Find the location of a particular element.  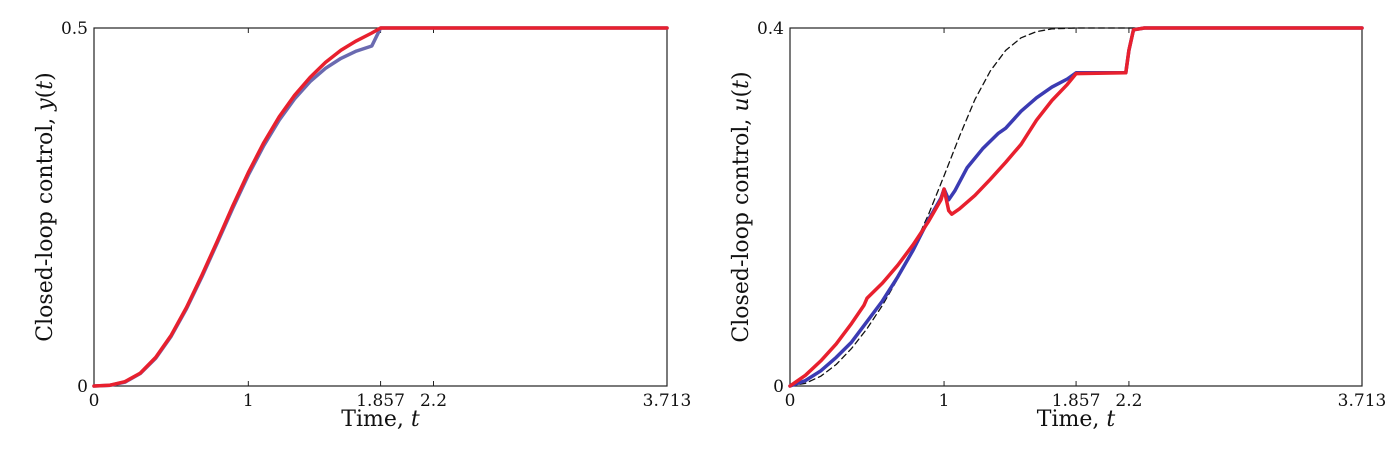

y-axis-label: Closed-loop control, y(t) is located at coordinates (45, 206).